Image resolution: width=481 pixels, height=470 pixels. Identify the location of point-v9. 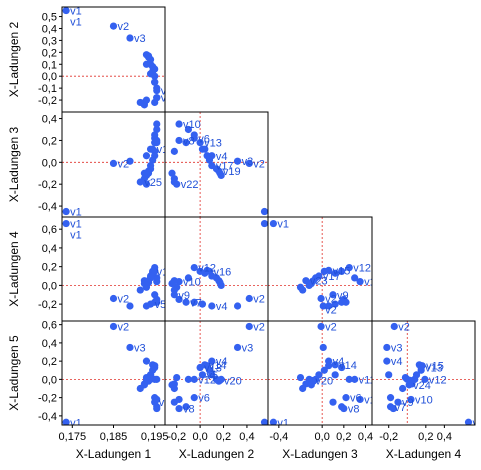
(333, 295).